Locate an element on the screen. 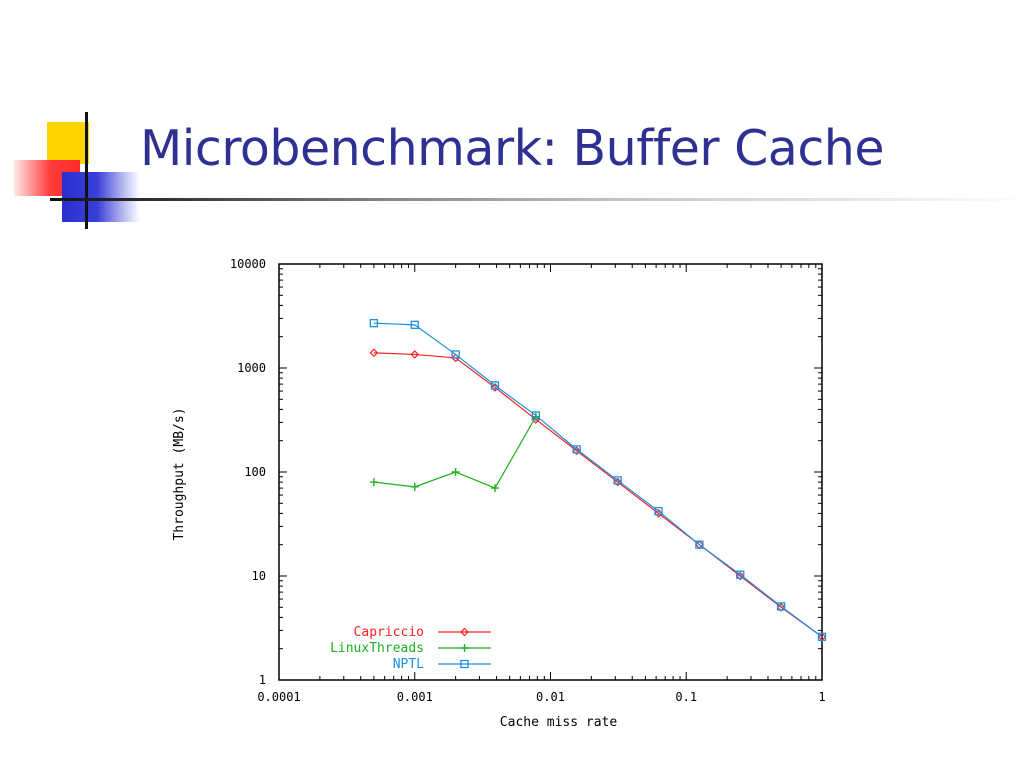  y-tick-label: 1 is located at coordinates (262, 680).